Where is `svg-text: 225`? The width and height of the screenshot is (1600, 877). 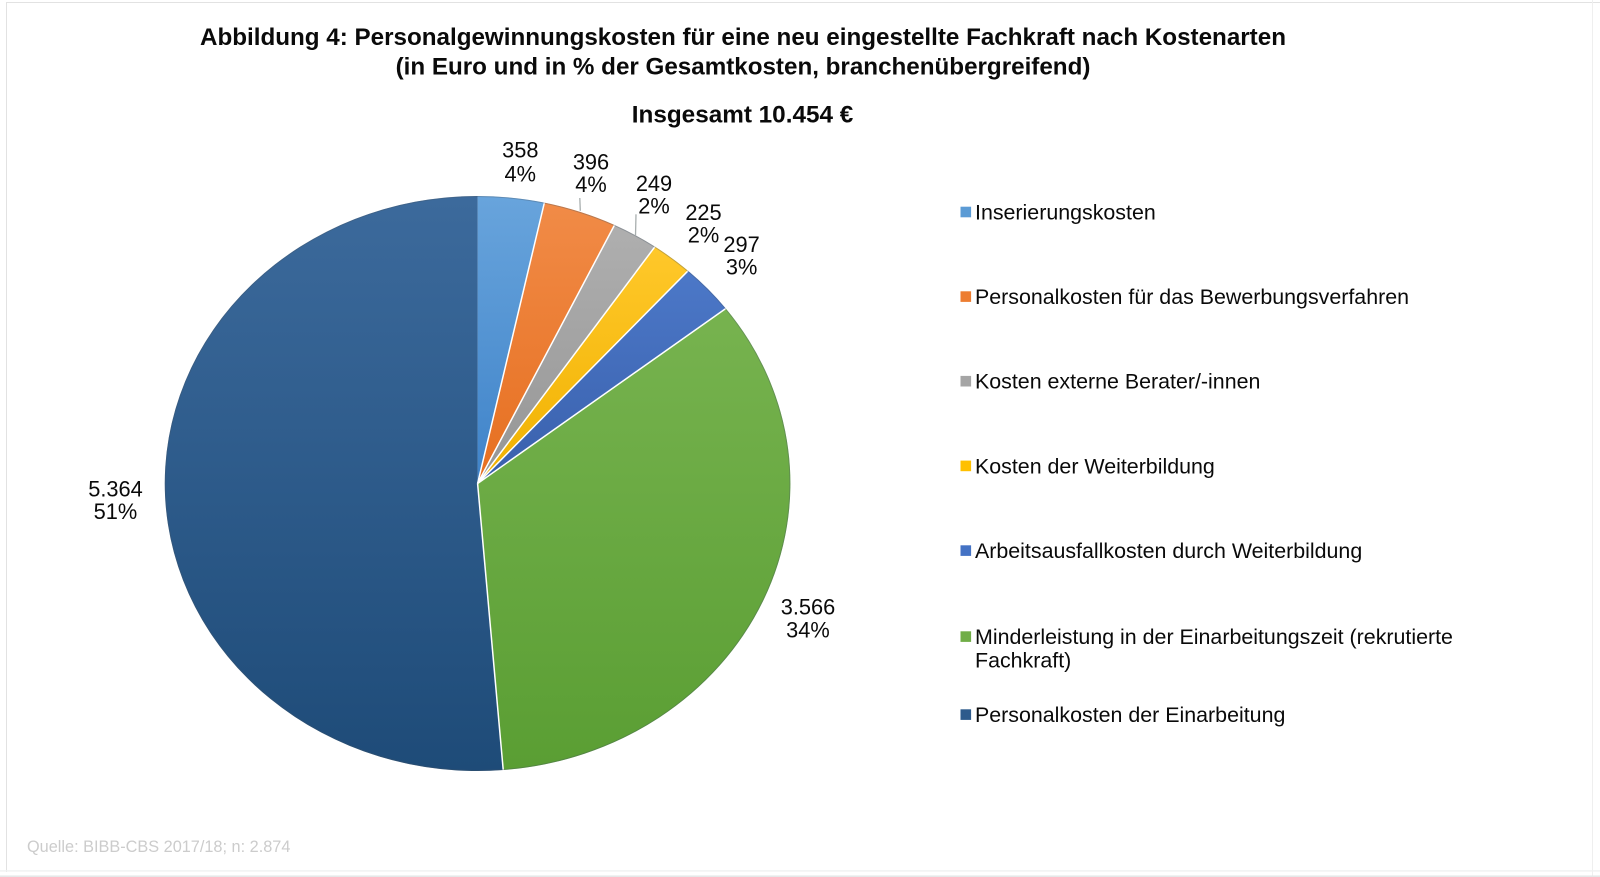 svg-text: 225 is located at coordinates (703, 212).